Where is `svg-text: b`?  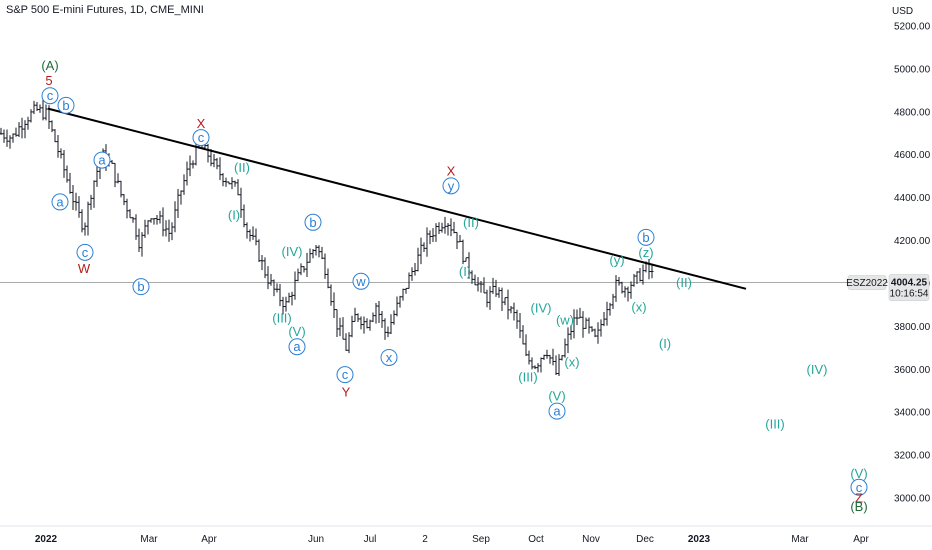
svg-text: b is located at coordinates (65, 105).